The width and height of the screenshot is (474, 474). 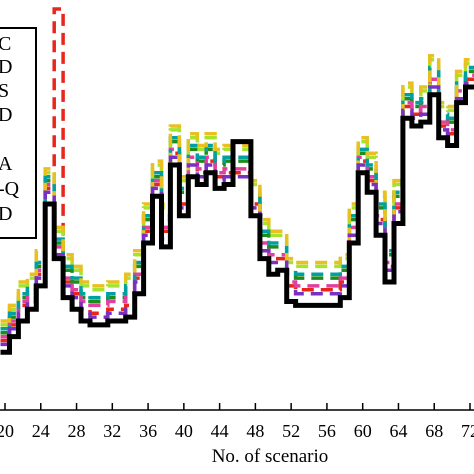 I want to click on legend-entry: A, so click(x=6, y=164).